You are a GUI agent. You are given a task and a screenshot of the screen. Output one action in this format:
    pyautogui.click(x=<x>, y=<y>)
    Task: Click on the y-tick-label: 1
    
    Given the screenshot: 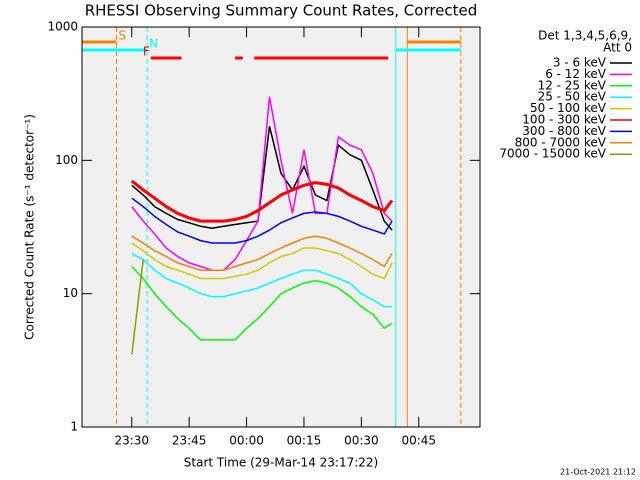 What is the action you would take?
    pyautogui.click(x=74, y=427)
    